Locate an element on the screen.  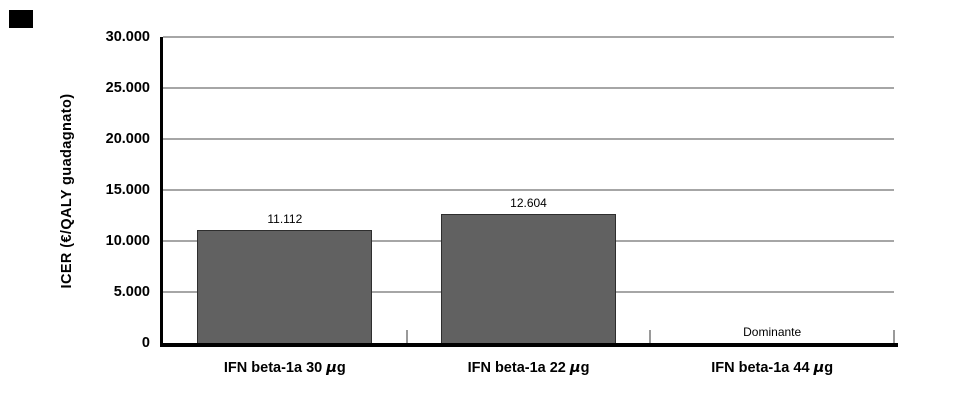
y-tick-label: 0 is located at coordinates (145, 343).